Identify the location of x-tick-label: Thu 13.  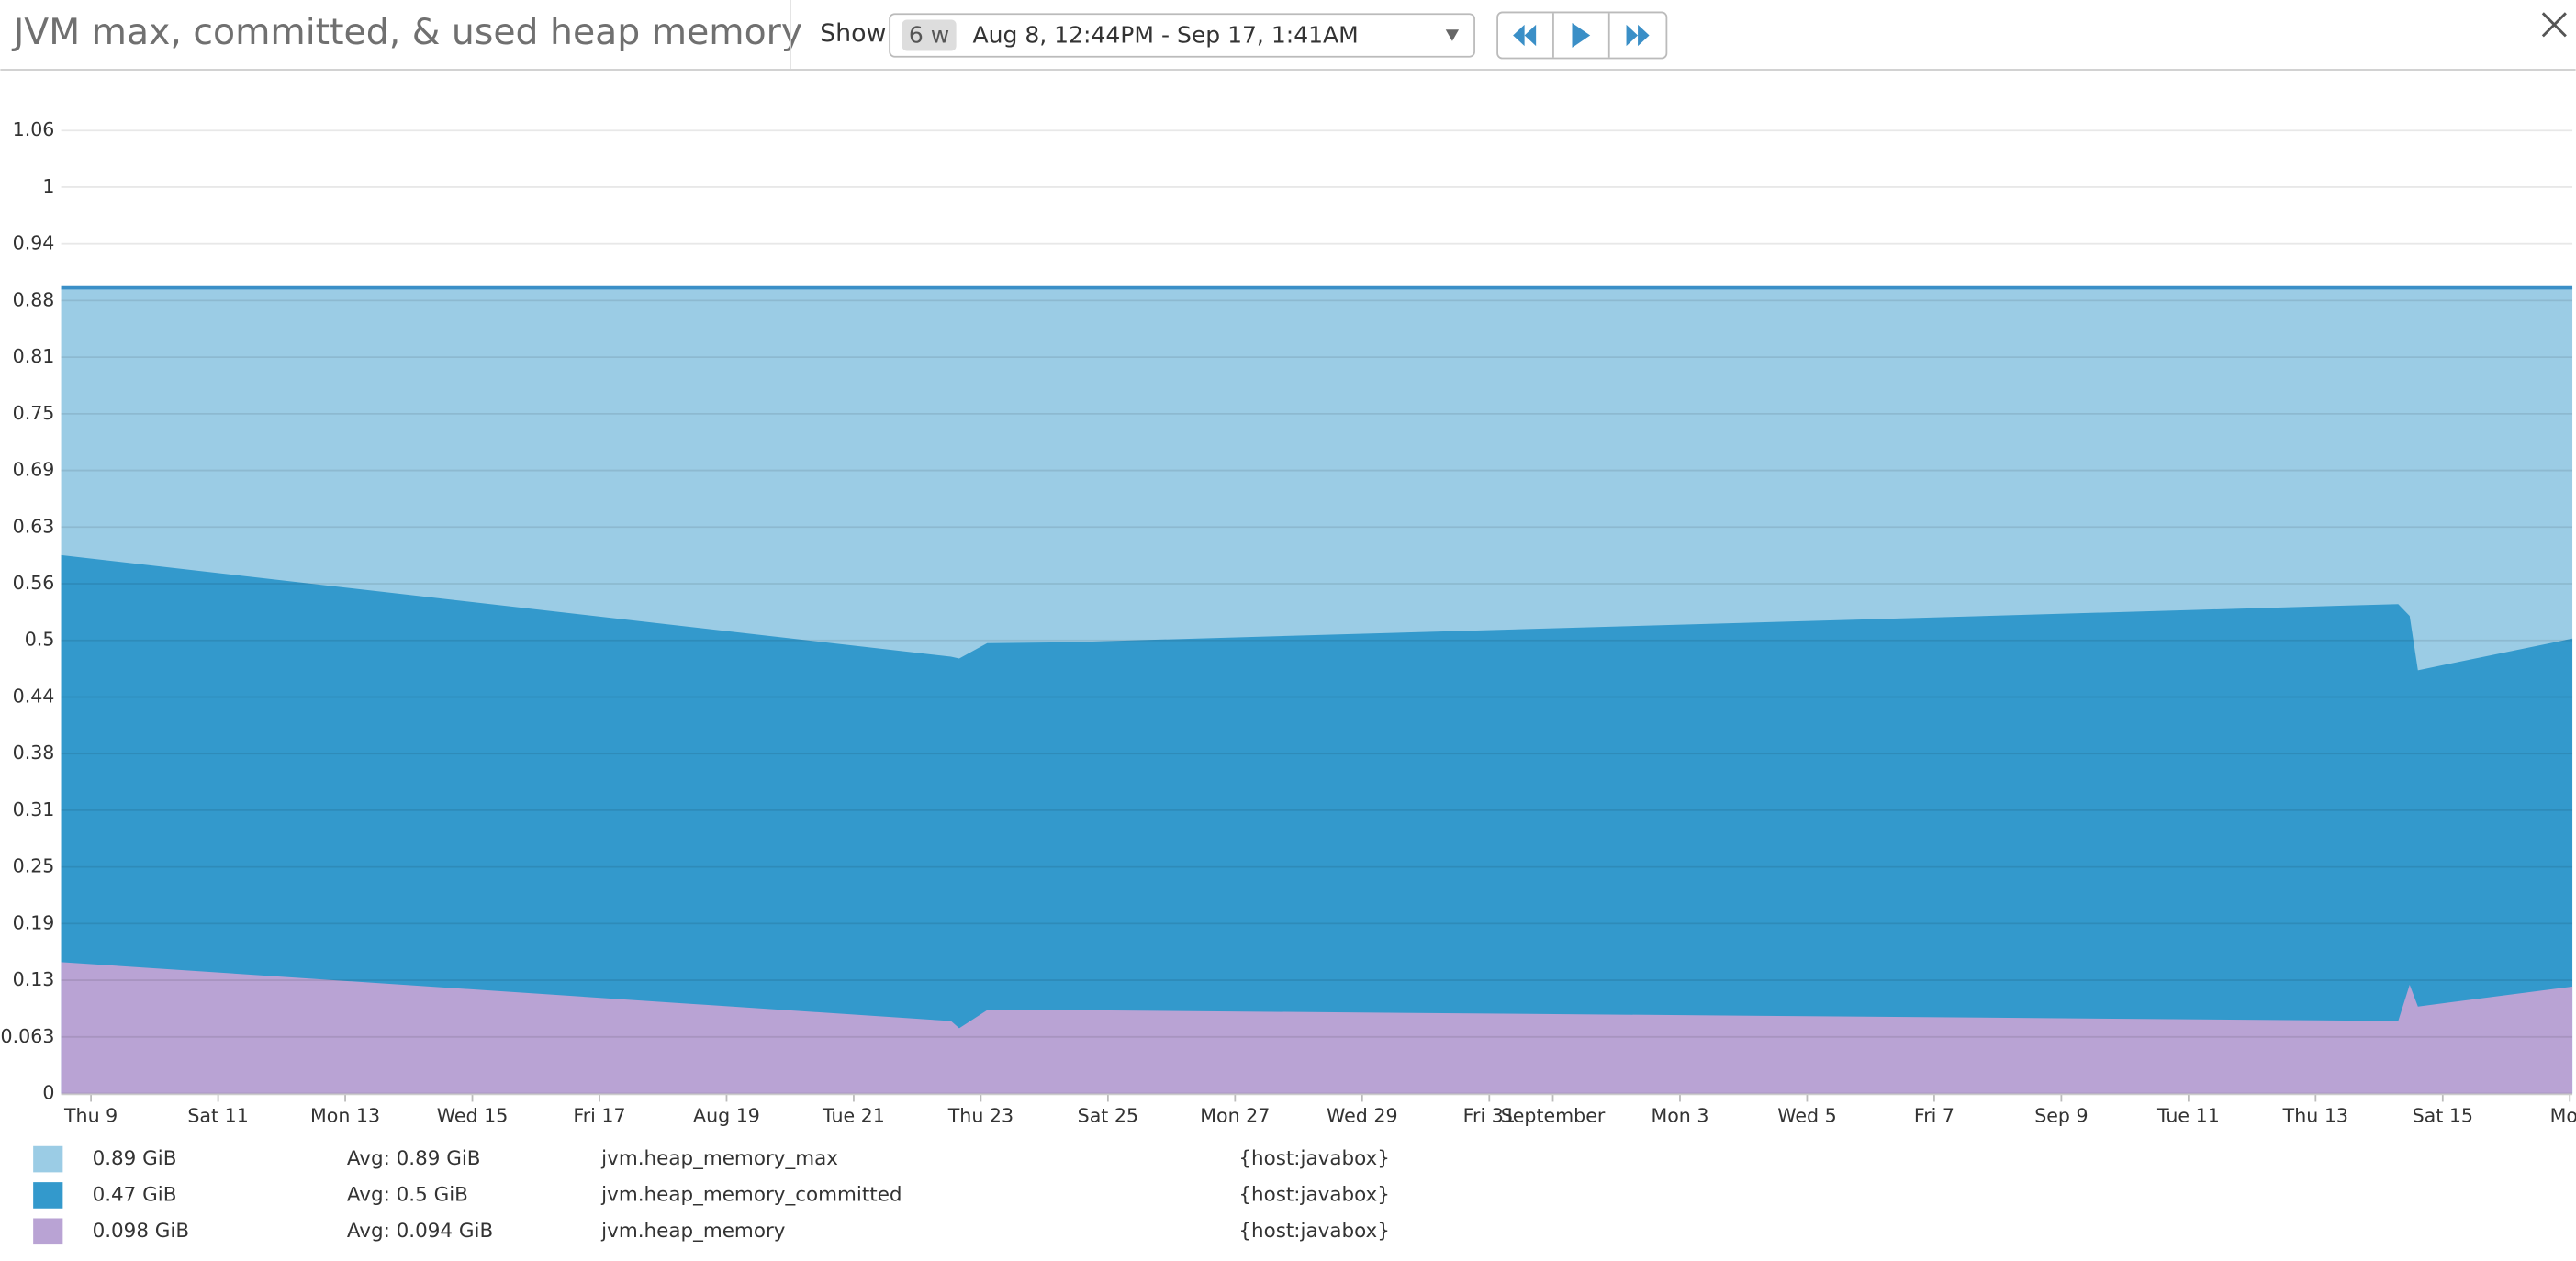
(2315, 1116).